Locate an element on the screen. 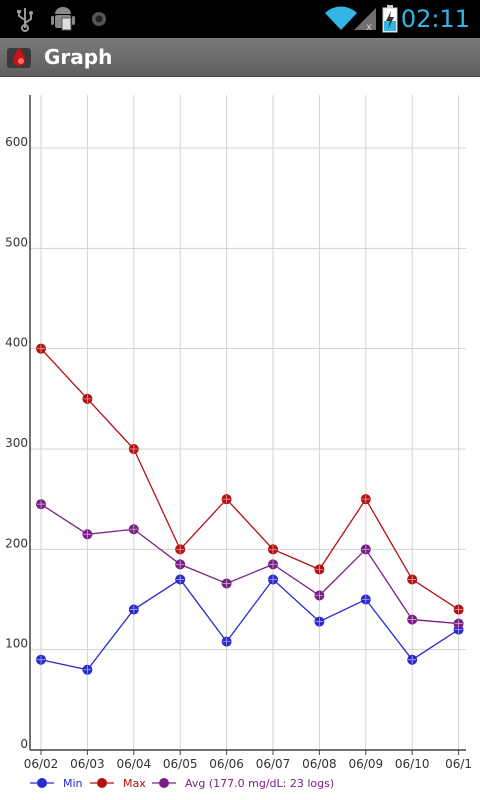 Image resolution: width=480 pixels, height=800 pixels. legend-item: Max is located at coordinates (118, 783).